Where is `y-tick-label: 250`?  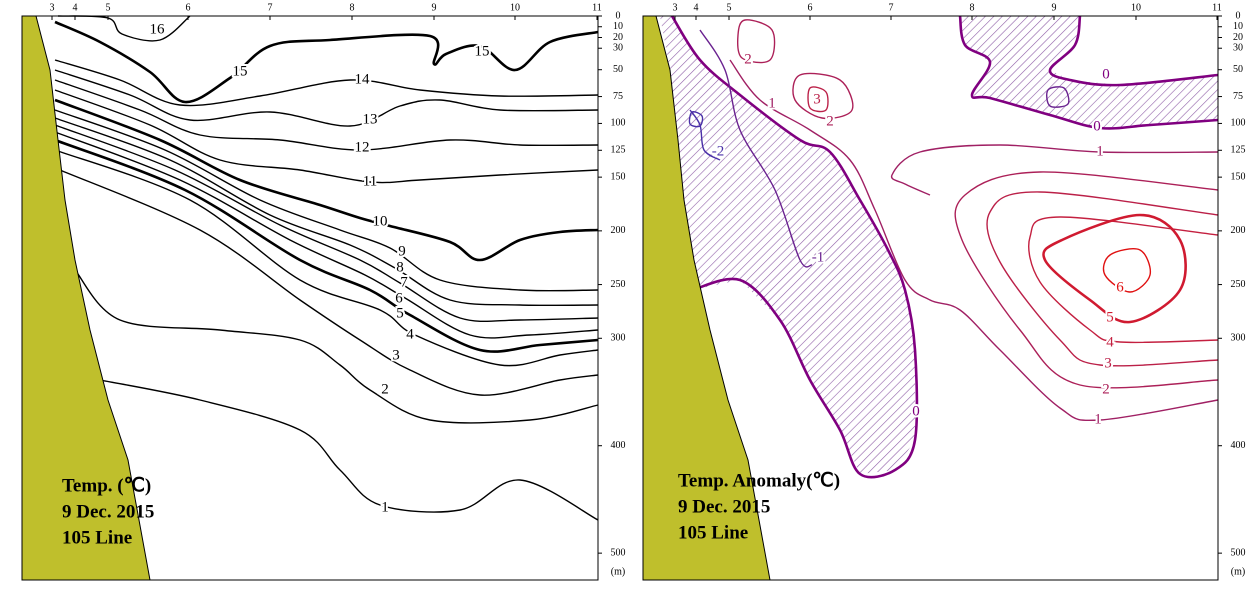 y-tick-label: 250 is located at coordinates (618, 284).